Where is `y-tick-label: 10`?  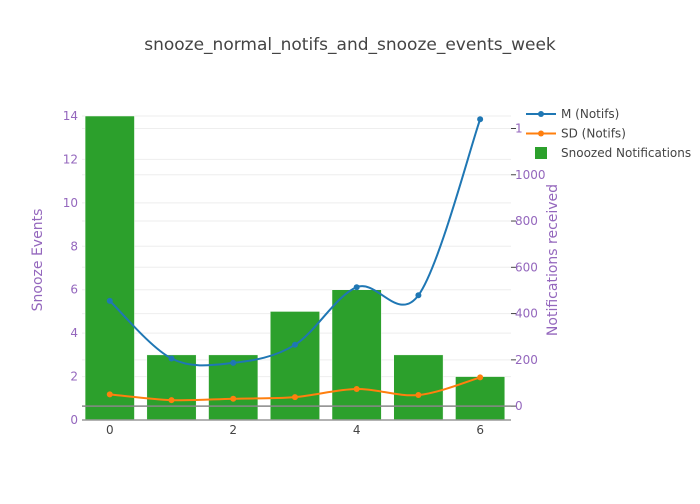
y-tick-label: 10 is located at coordinates (70, 203).